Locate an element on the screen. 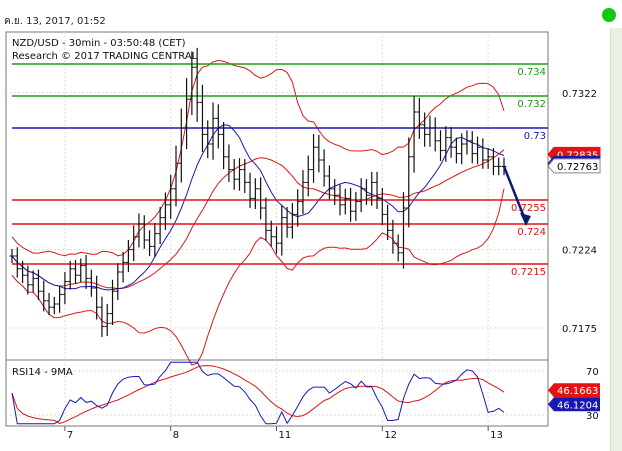  level-label: 0.73 is located at coordinates (535, 136).